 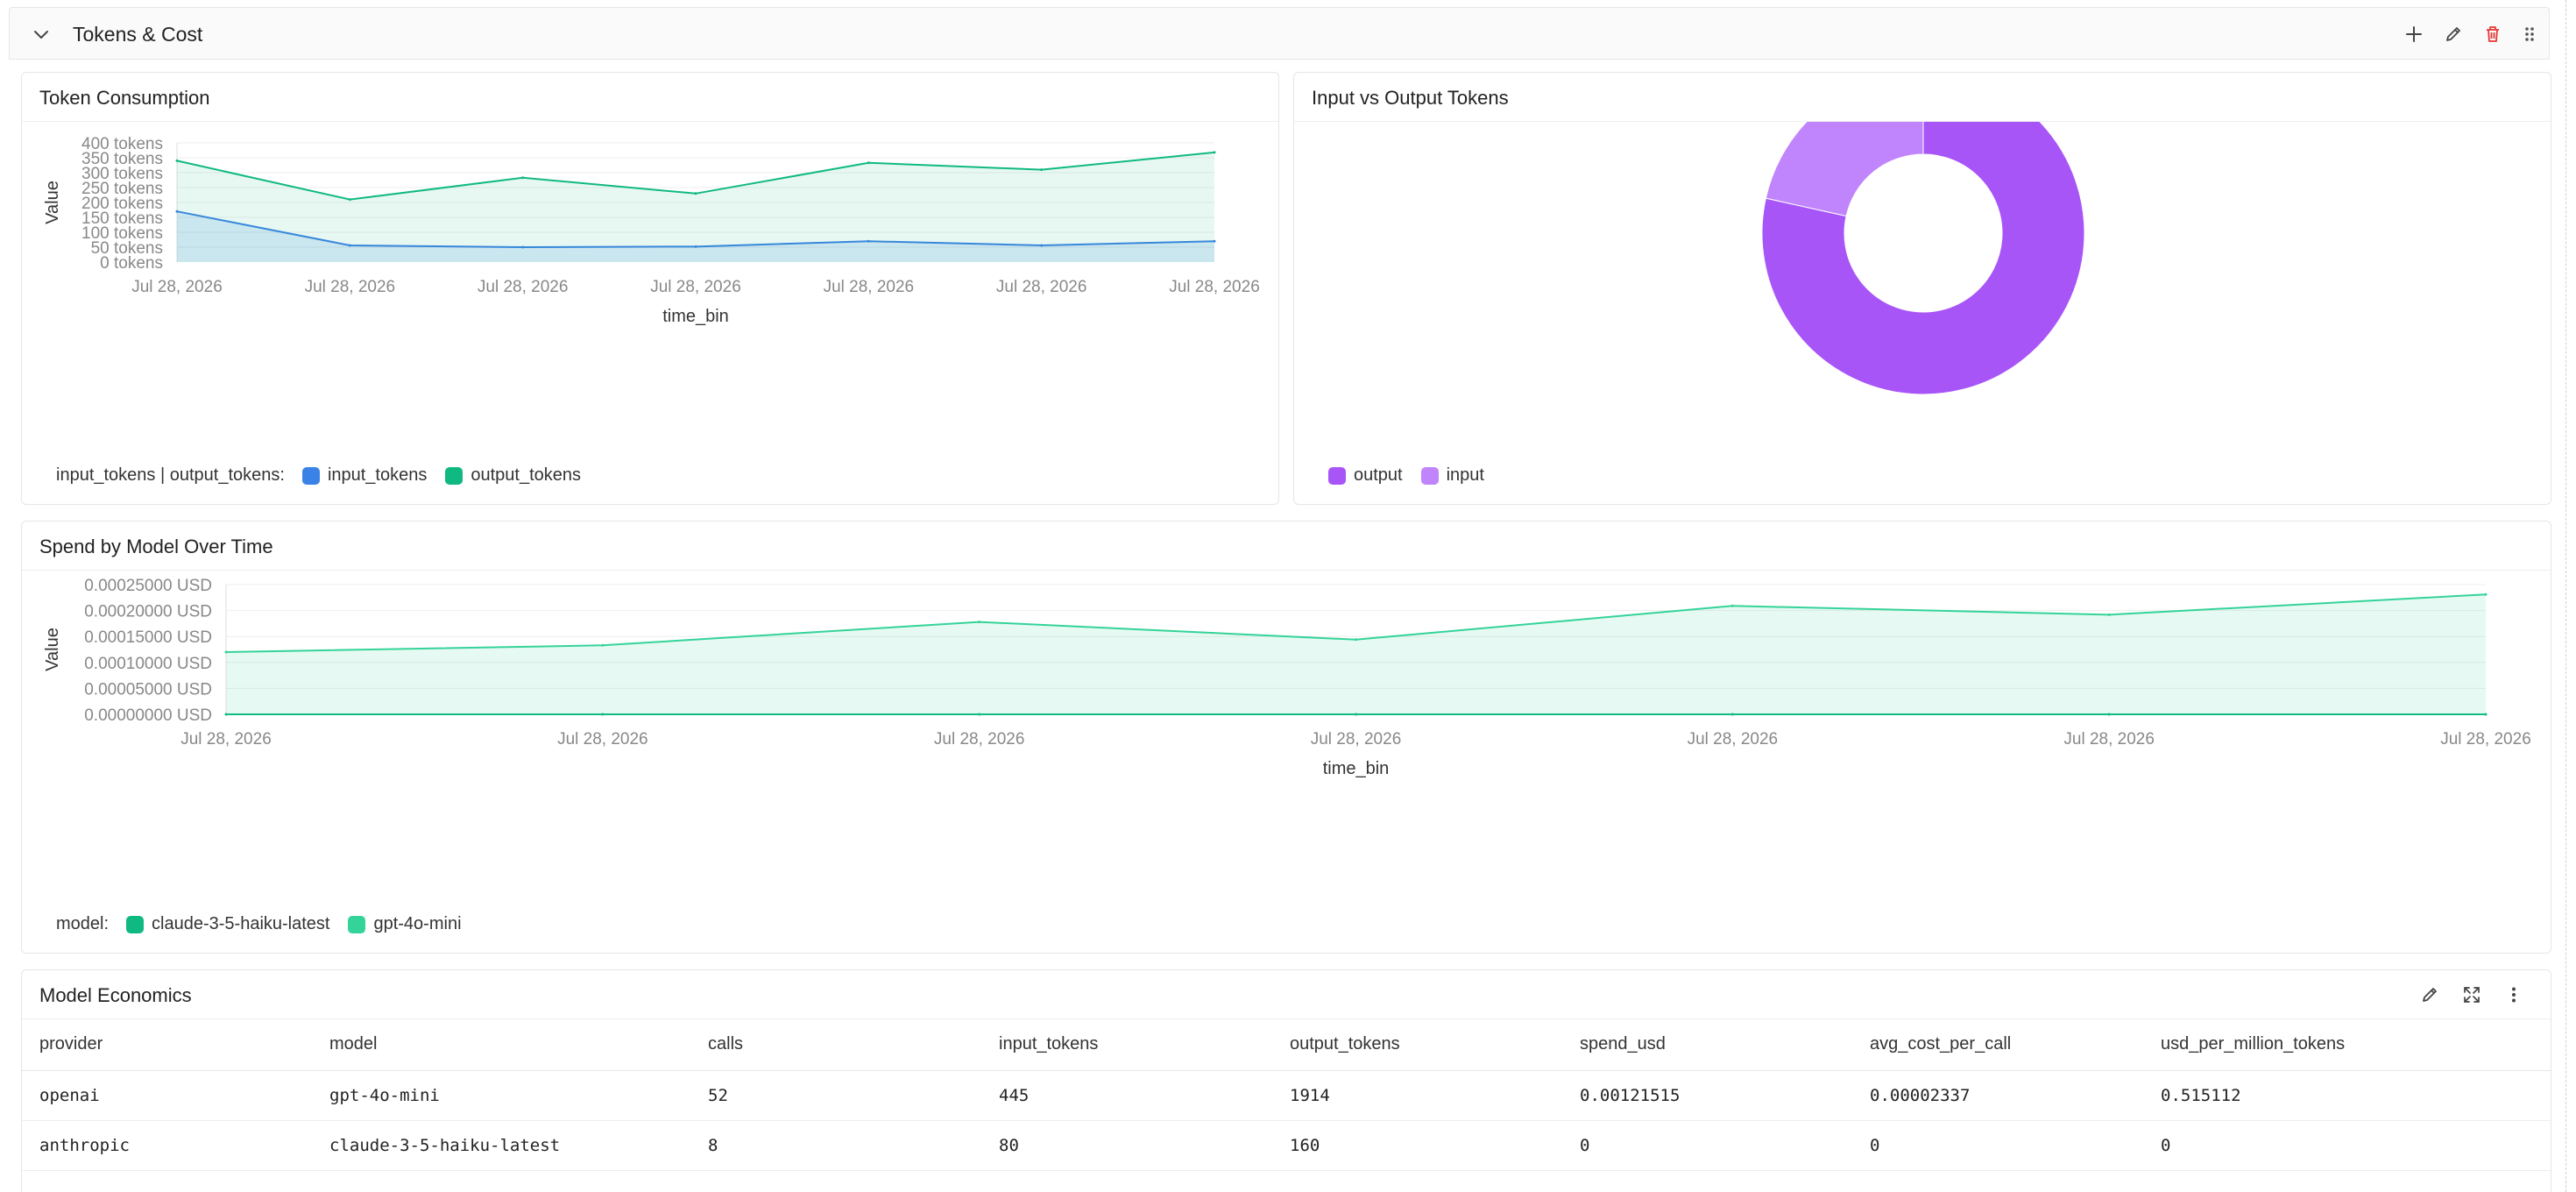 What do you see at coordinates (148, 586) in the screenshot?
I see `y-tick-label: 0.00025000 USD` at bounding box center [148, 586].